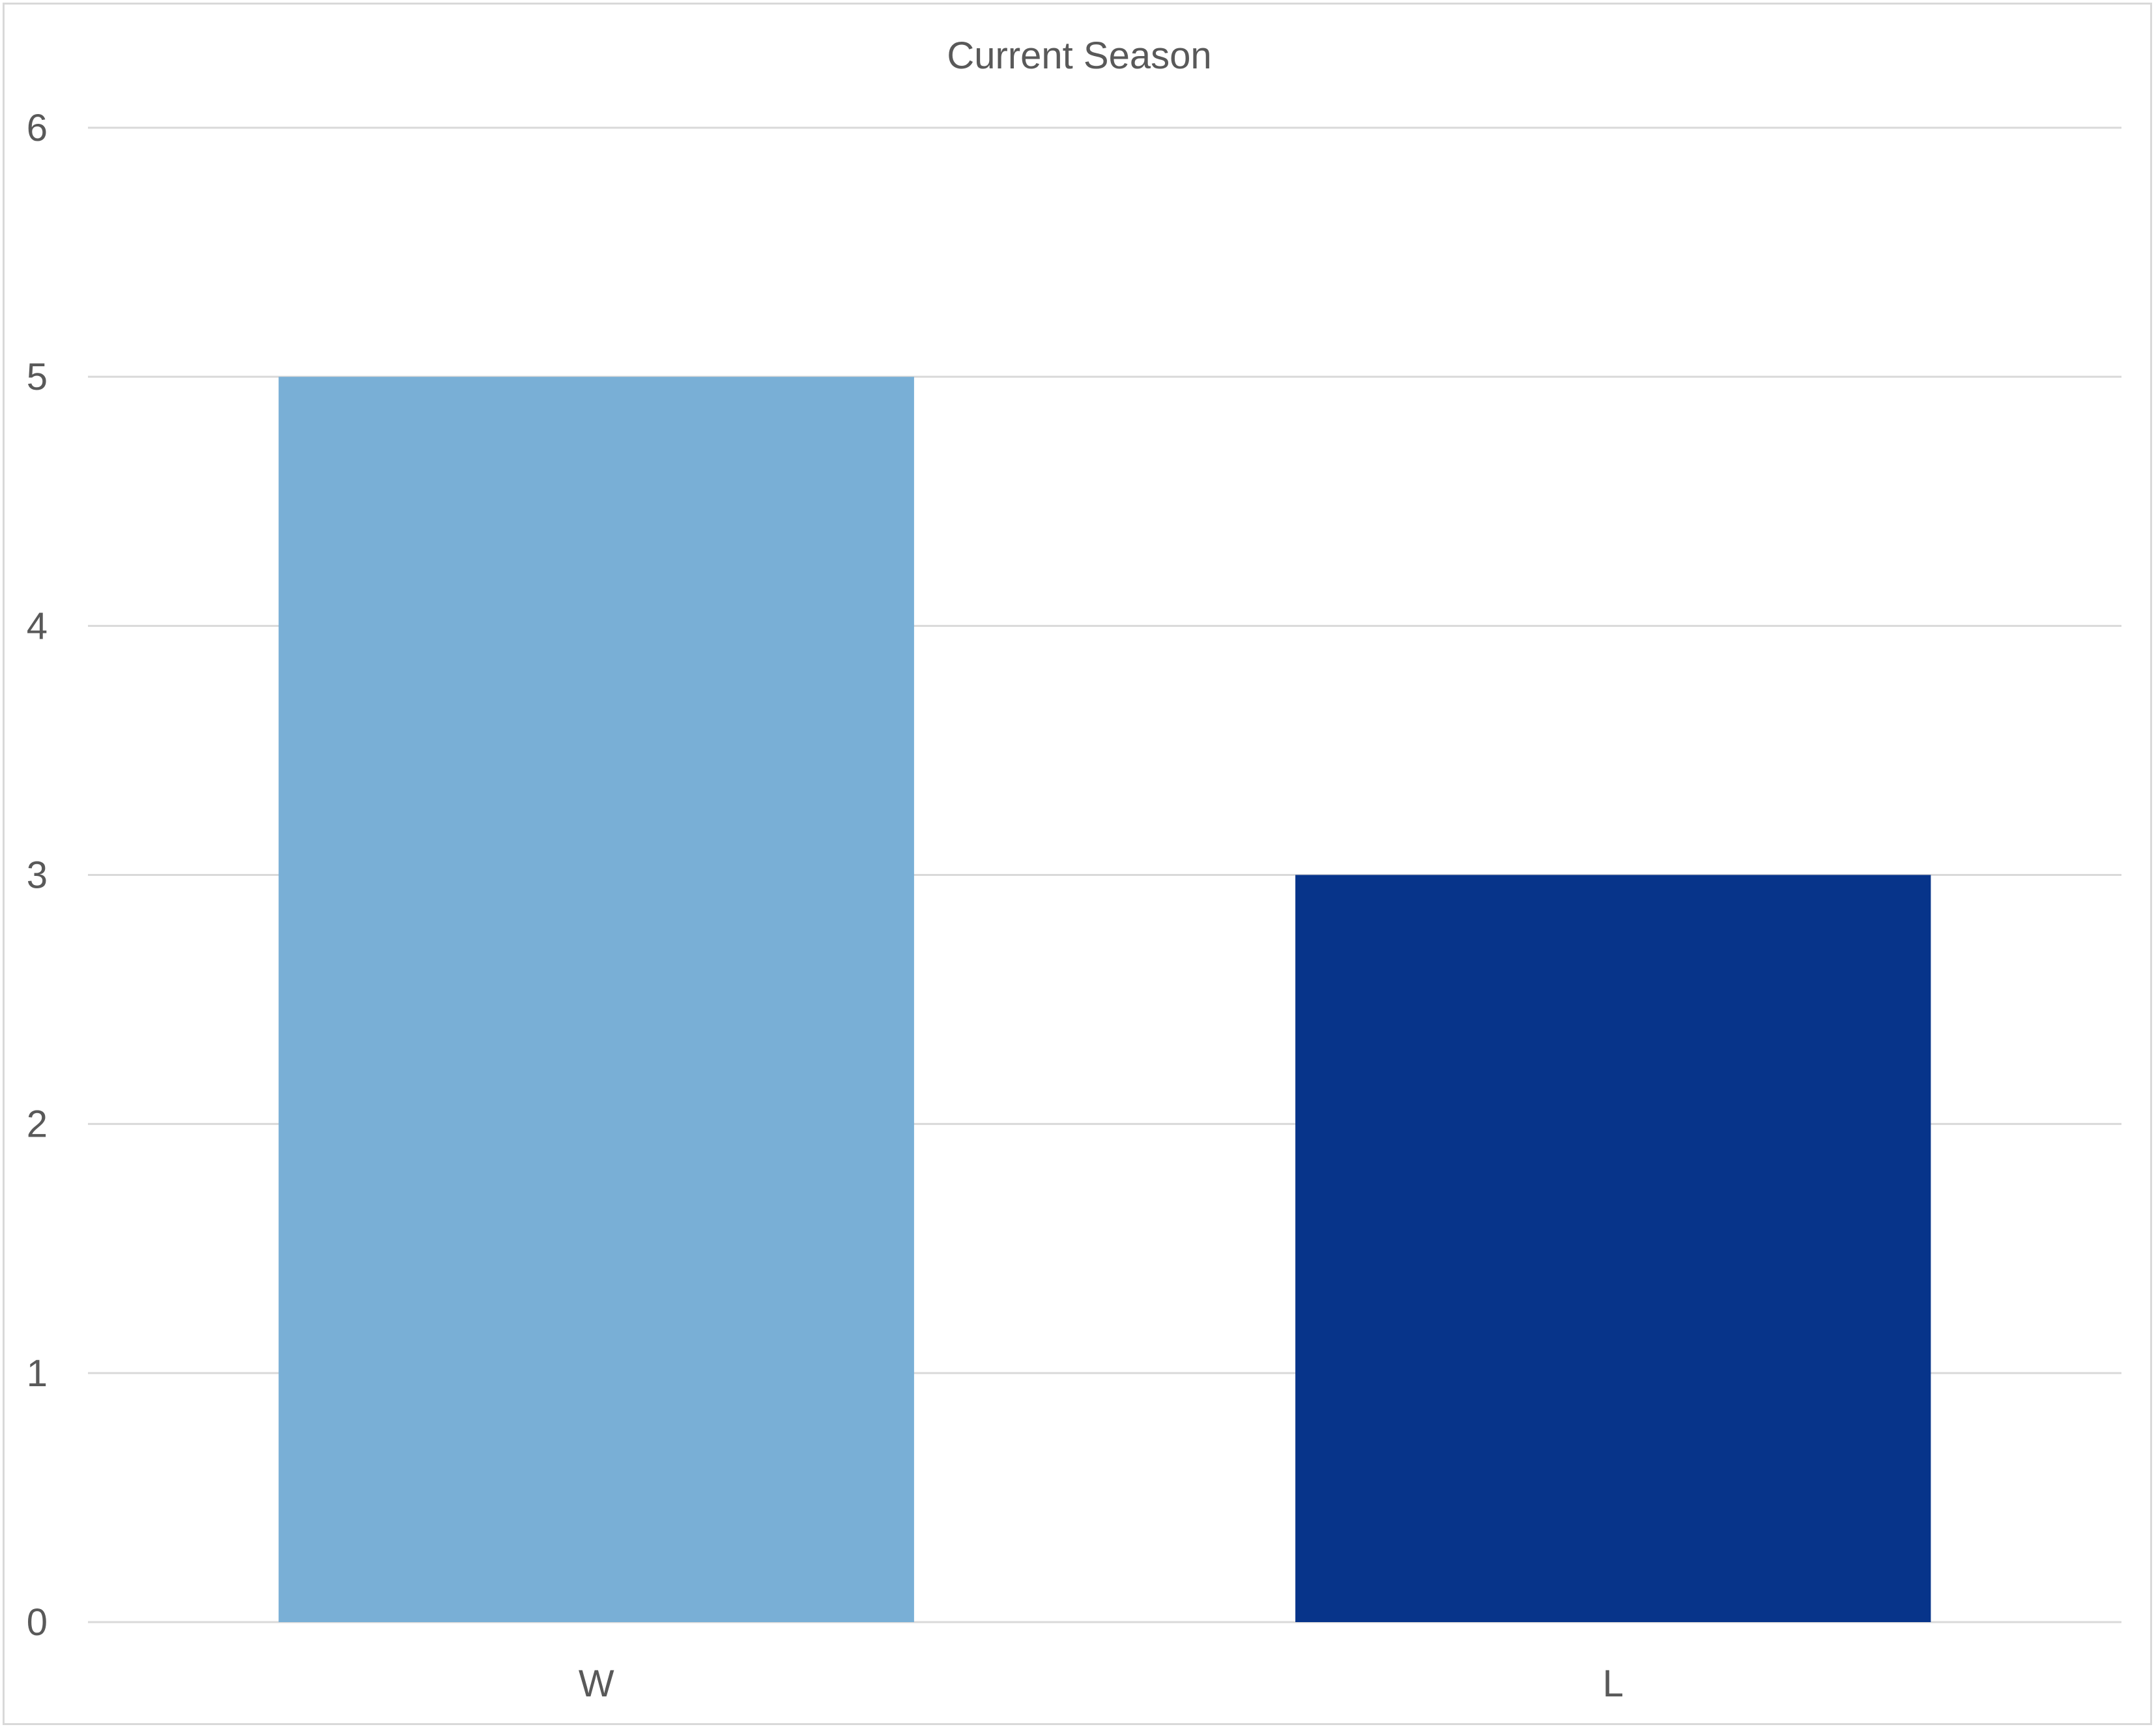  I want to click on x-tick-label: W, so click(596, 1684).